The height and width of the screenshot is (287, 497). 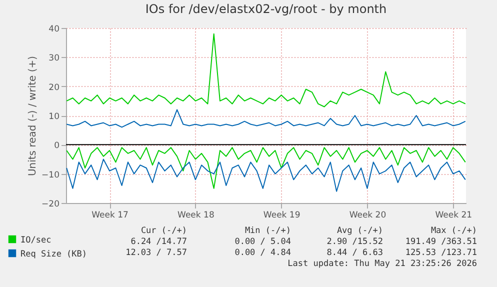 What do you see at coordinates (36, 240) in the screenshot?
I see `legend-label: IO/sec` at bounding box center [36, 240].